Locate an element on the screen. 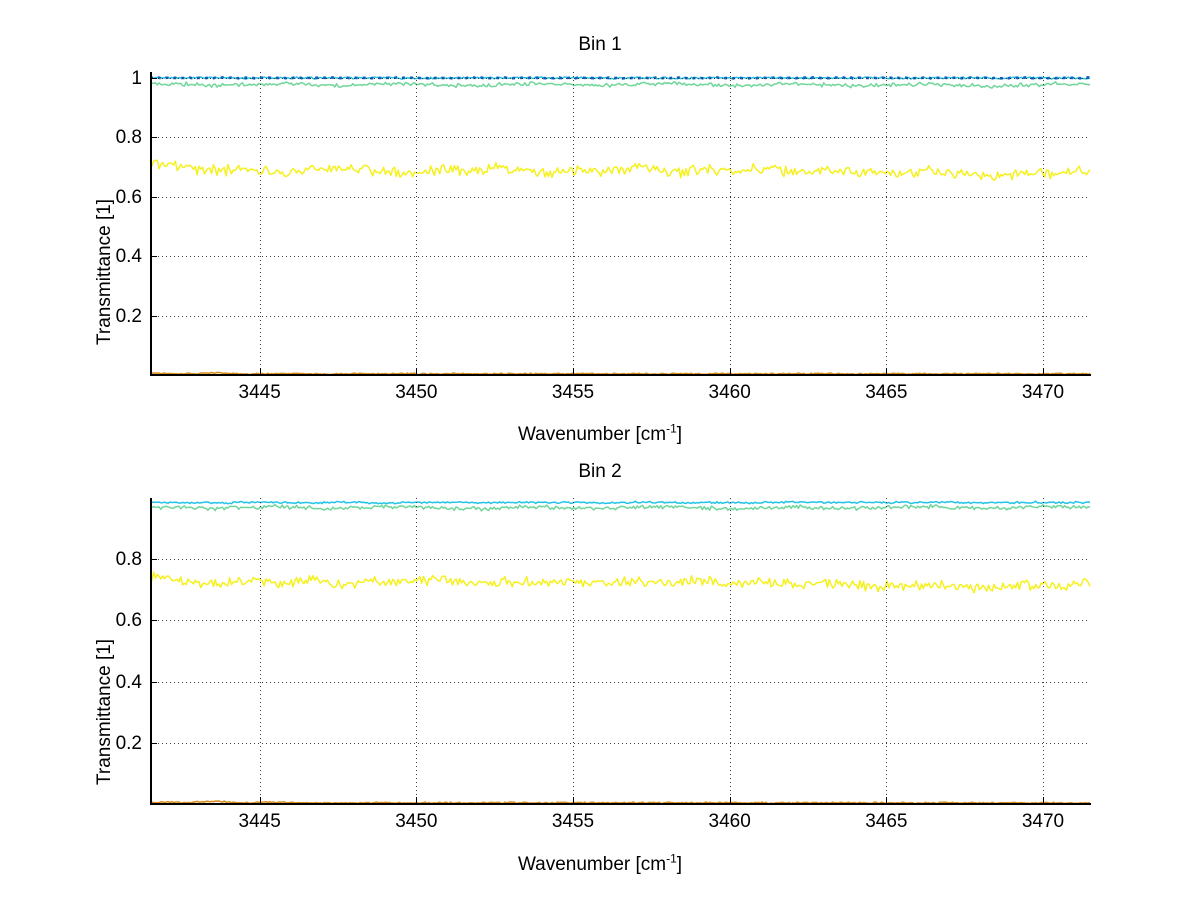 The height and width of the screenshot is (901, 1200). x-axis-label-bin-1: Wavenumber [cm-1] is located at coordinates (600, 433).